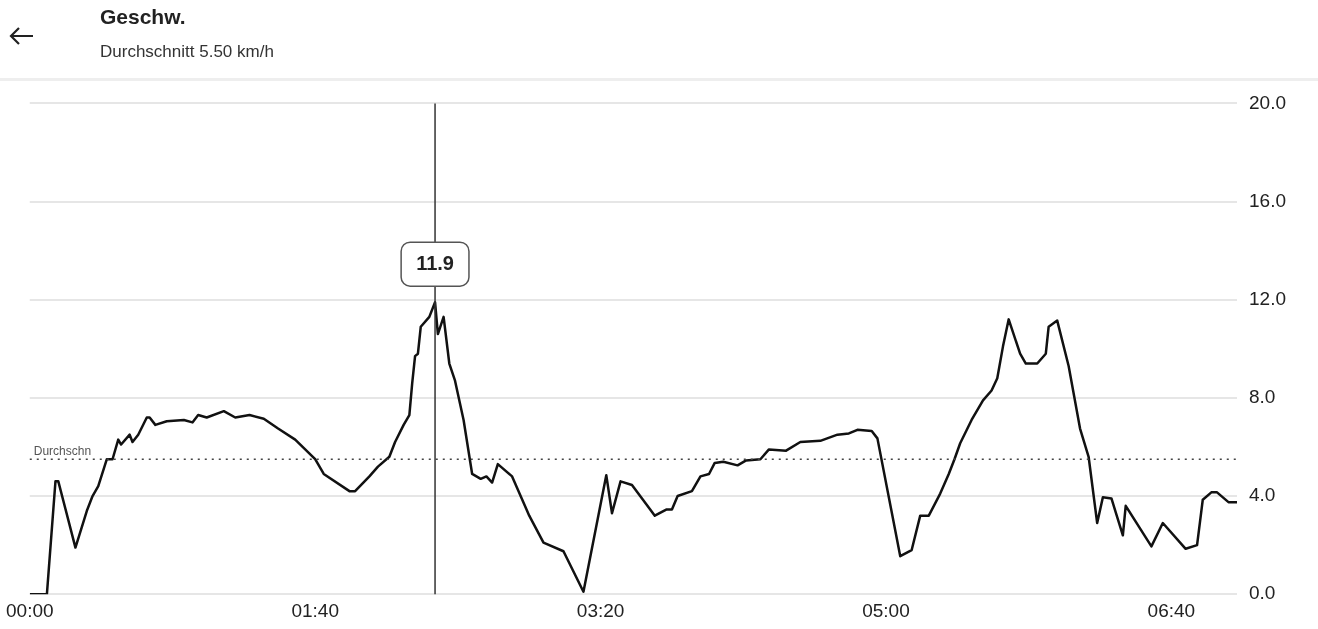 The width and height of the screenshot is (1318, 629). What do you see at coordinates (1262, 397) in the screenshot?
I see `y-tick-label: 8.0` at bounding box center [1262, 397].